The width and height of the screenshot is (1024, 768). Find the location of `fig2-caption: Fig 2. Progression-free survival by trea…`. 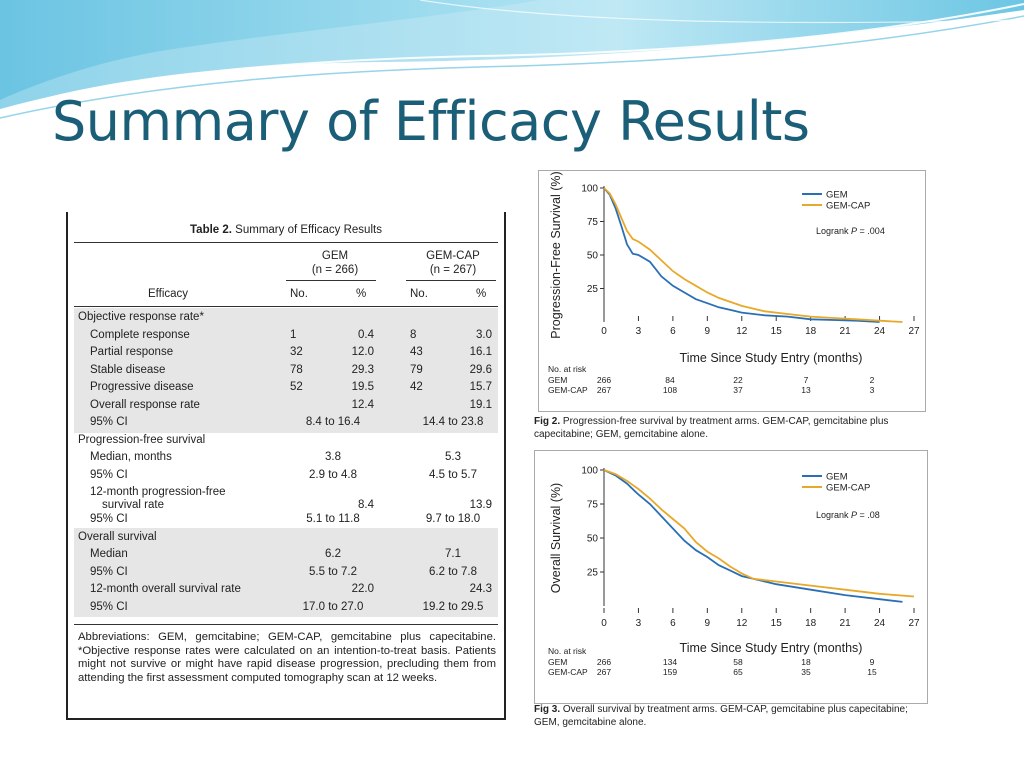

fig2-caption: Fig 2. Progression-free survival by trea… is located at coordinates (711, 428).